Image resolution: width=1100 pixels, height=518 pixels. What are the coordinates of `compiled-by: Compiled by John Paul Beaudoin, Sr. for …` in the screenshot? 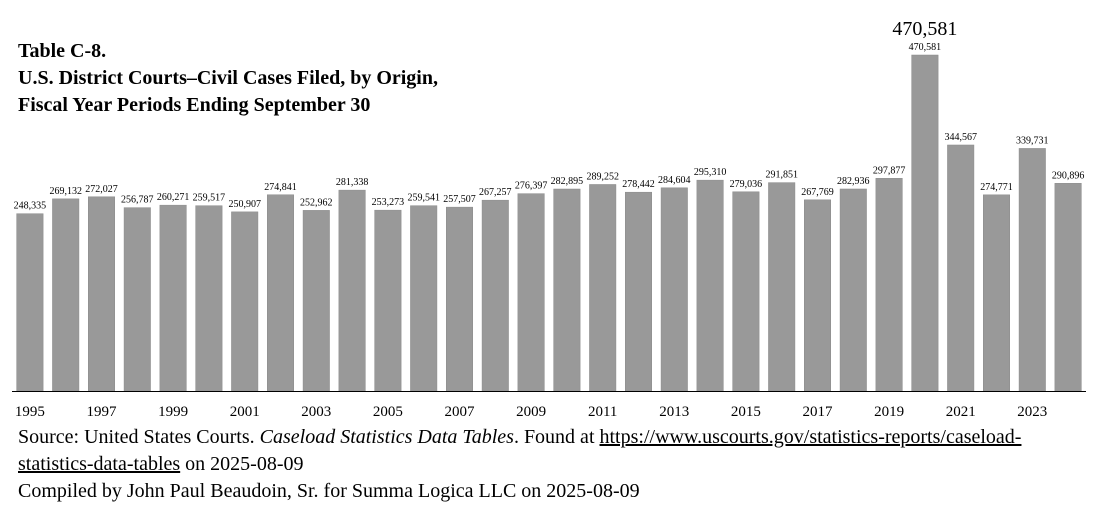 It's located at (329, 491).